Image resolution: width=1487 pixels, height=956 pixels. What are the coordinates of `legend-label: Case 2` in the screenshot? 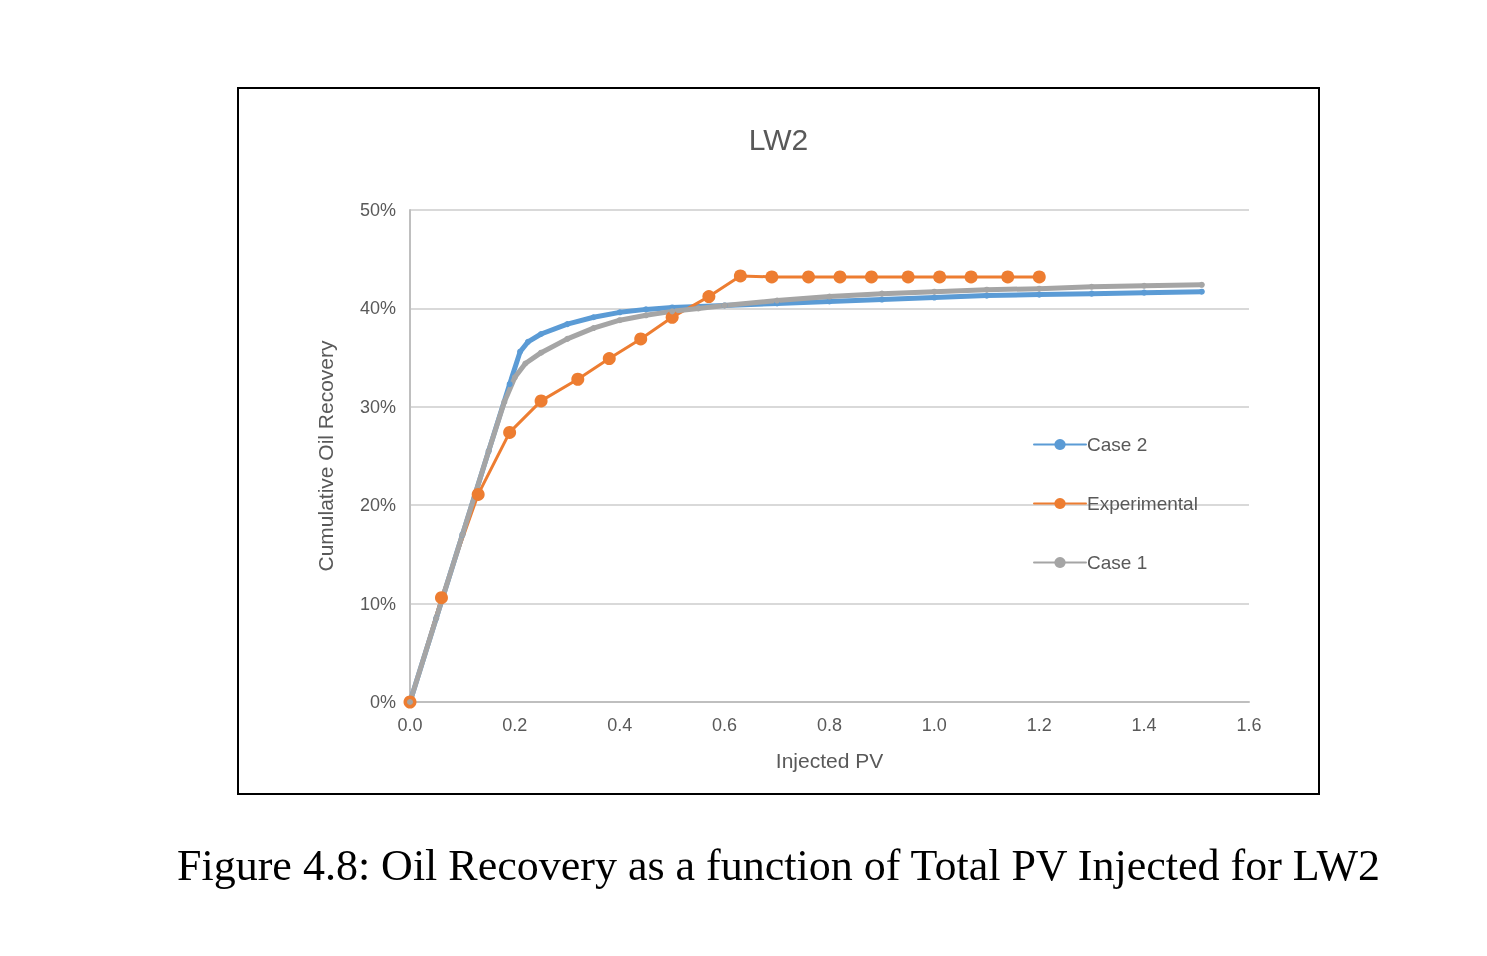 It's located at (1117, 444).